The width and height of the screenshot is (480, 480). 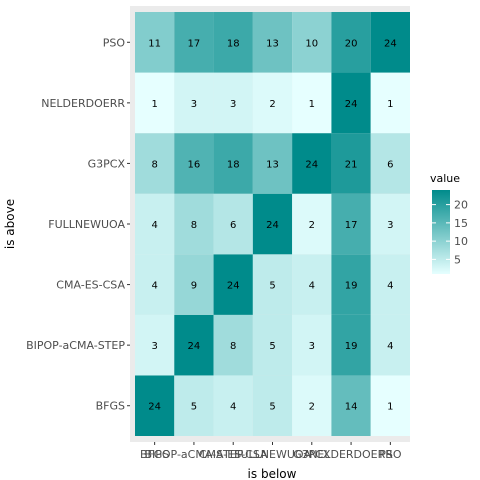 I want to click on cell-value-label: 16, so click(x=194, y=164).